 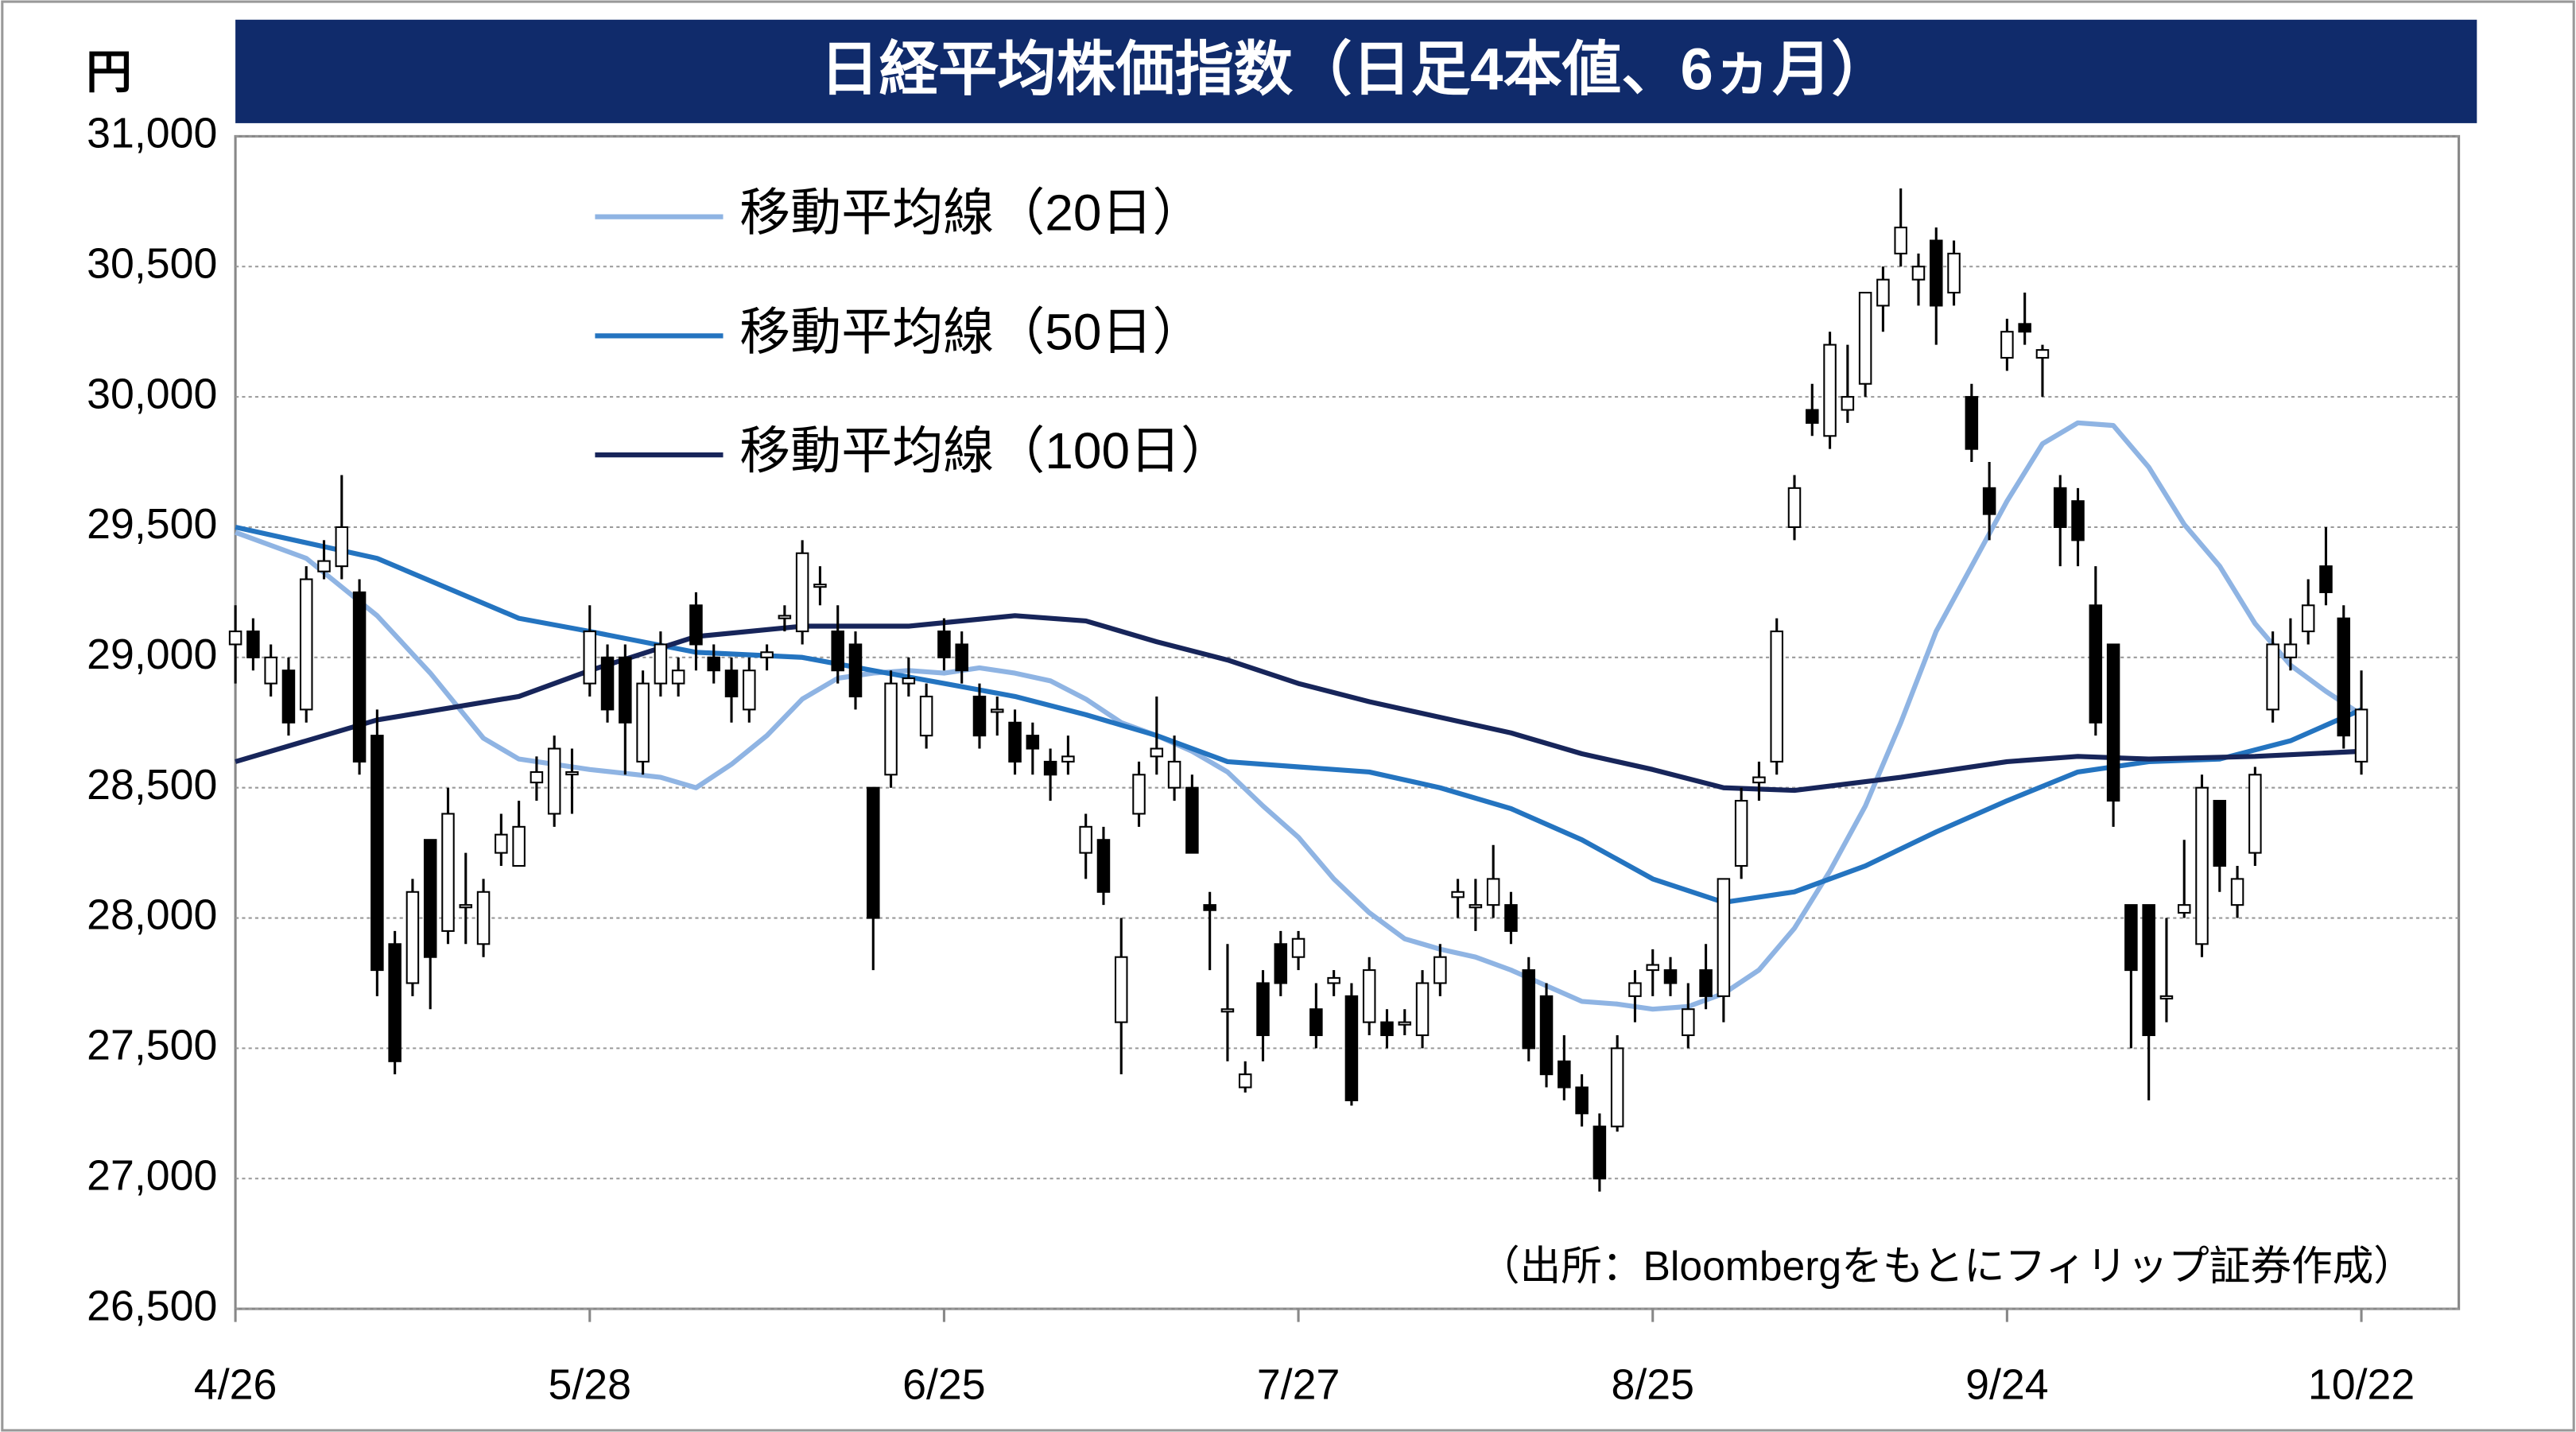 I want to click on y-tick-label: 27,000, so click(x=152, y=1175).